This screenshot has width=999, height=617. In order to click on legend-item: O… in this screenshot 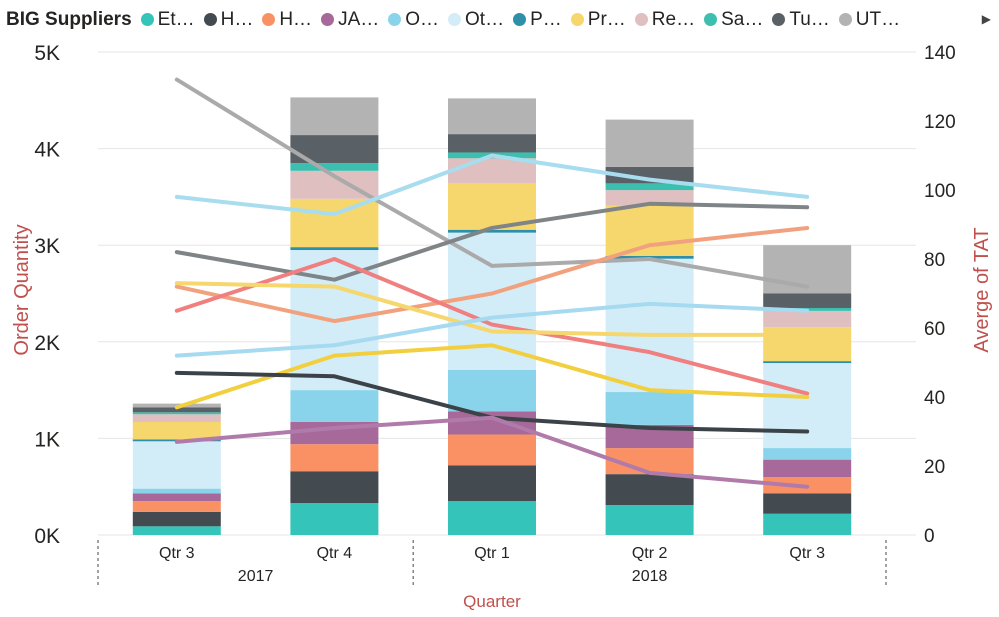, I will do `click(413, 20)`.